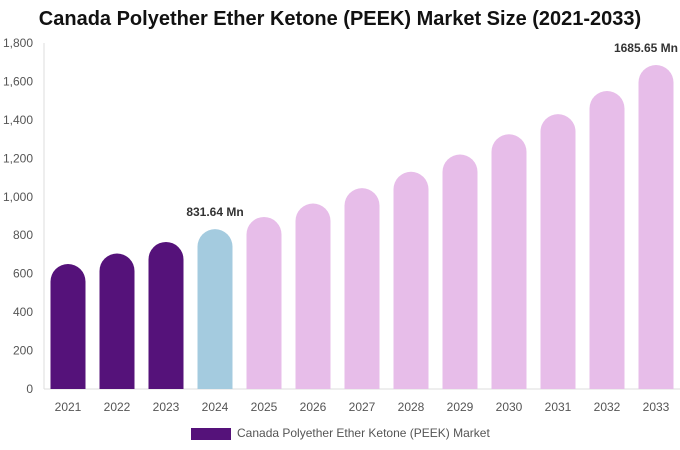 The width and height of the screenshot is (680, 450). What do you see at coordinates (18, 158) in the screenshot?
I see `y-tick-label: 1,200` at bounding box center [18, 158].